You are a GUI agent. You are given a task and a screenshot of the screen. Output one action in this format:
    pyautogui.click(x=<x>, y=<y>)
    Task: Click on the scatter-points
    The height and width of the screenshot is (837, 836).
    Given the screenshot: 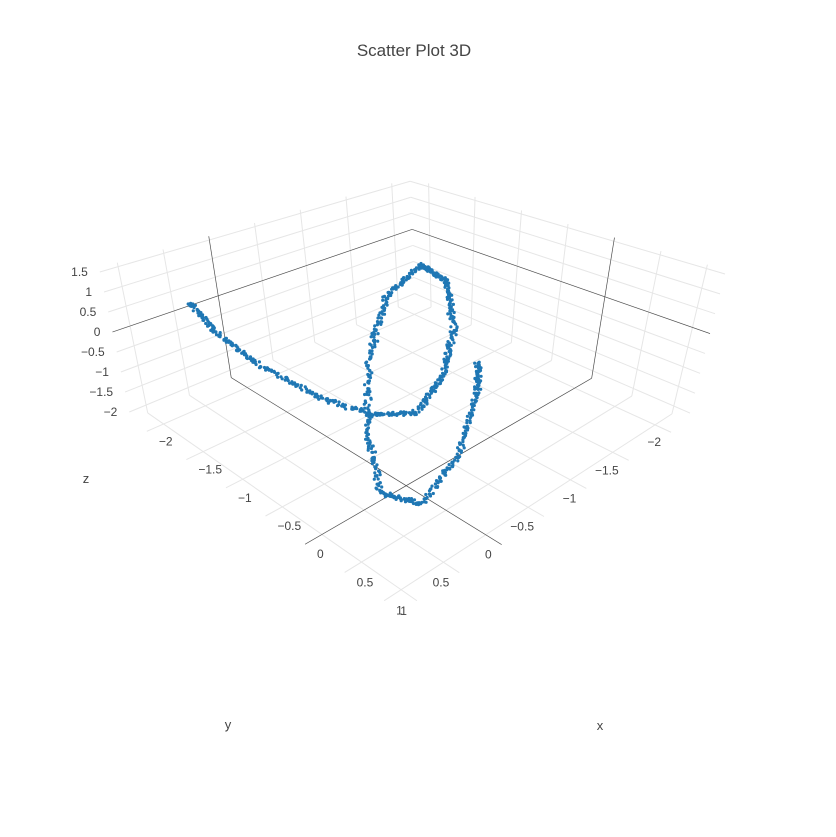 What is the action you would take?
    pyautogui.click(x=334, y=384)
    